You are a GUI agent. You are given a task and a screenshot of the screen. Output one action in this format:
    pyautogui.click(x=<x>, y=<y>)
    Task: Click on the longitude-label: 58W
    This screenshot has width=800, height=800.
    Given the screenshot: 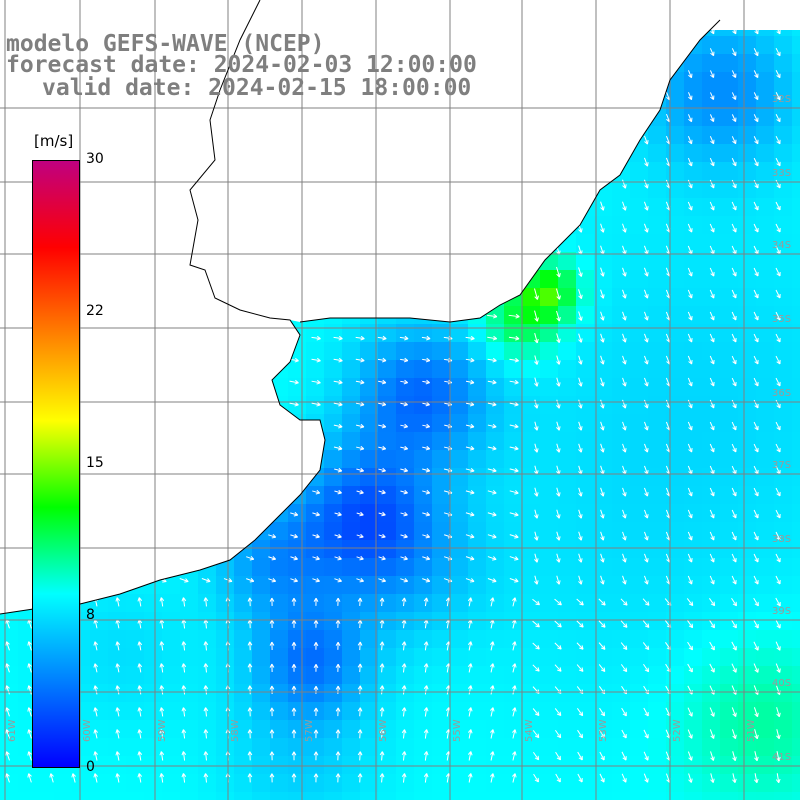 What is the action you would take?
    pyautogui.click(x=235, y=730)
    